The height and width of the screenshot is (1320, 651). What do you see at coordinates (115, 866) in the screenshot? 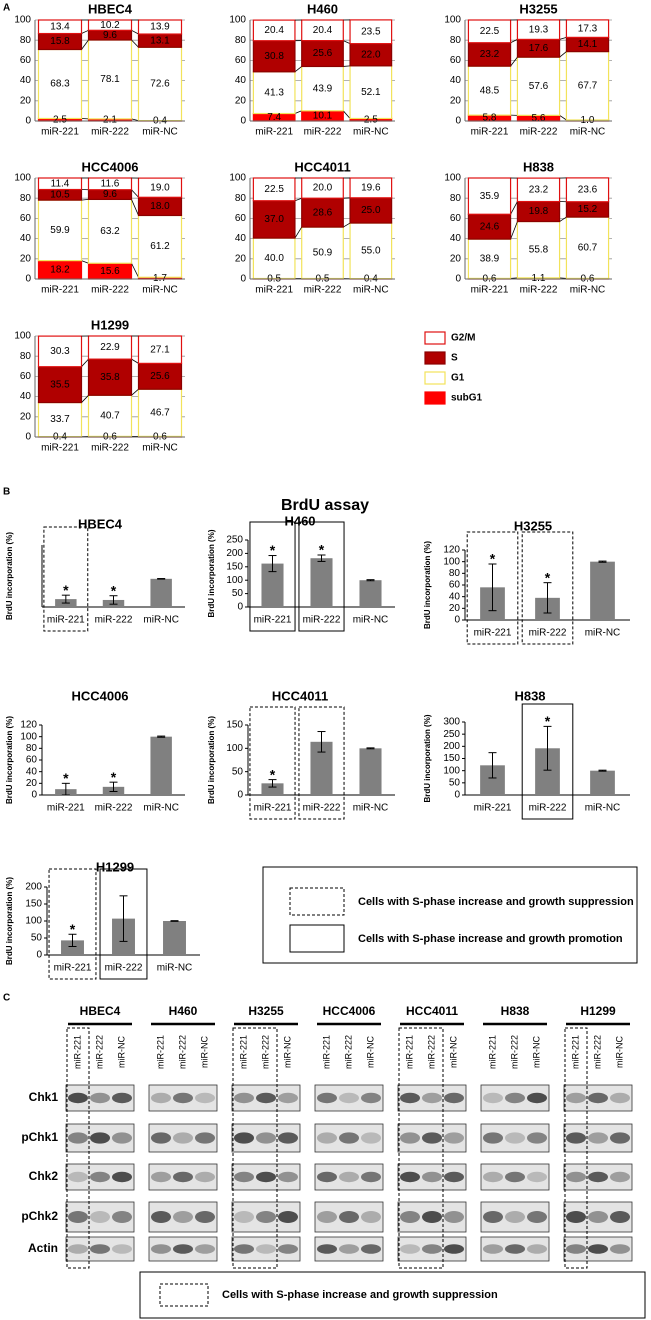
I see `chart-title: H1299` at bounding box center [115, 866].